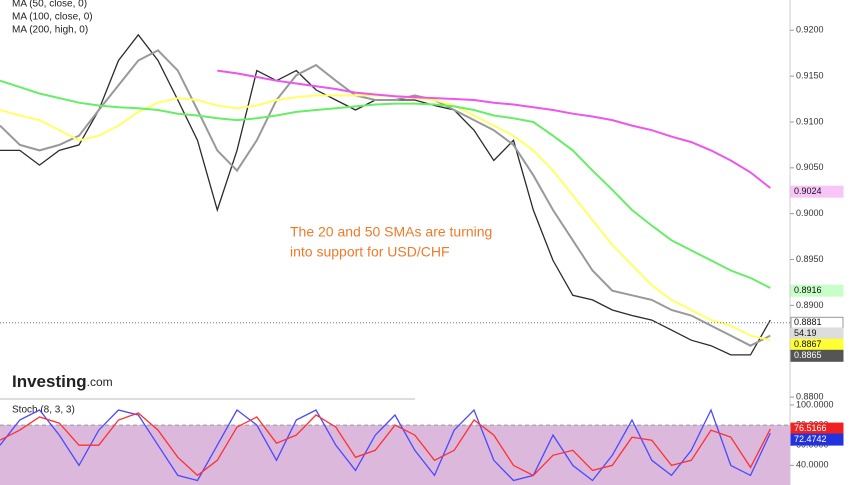  Describe the element at coordinates (812, 465) in the screenshot. I see `y-tick-label: 40.0000` at that location.